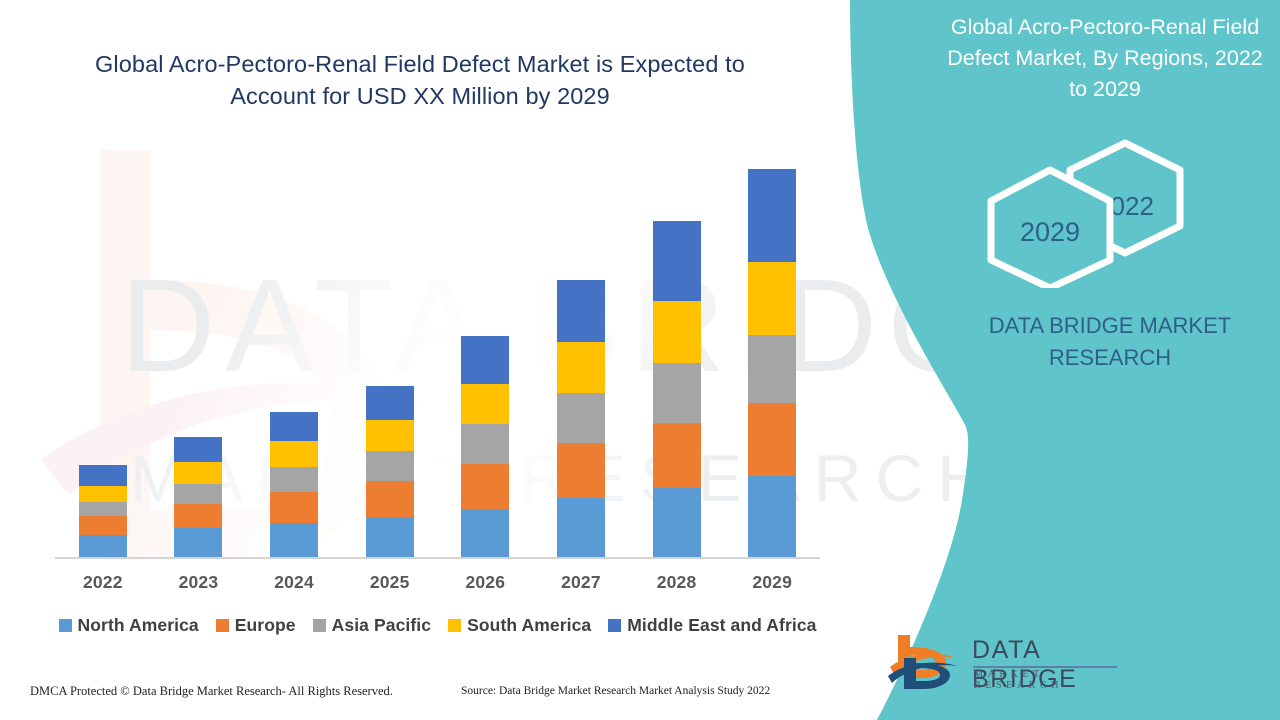 This screenshot has height=720, width=1280. I want to click on bar-group-2027, so click(581, 353).